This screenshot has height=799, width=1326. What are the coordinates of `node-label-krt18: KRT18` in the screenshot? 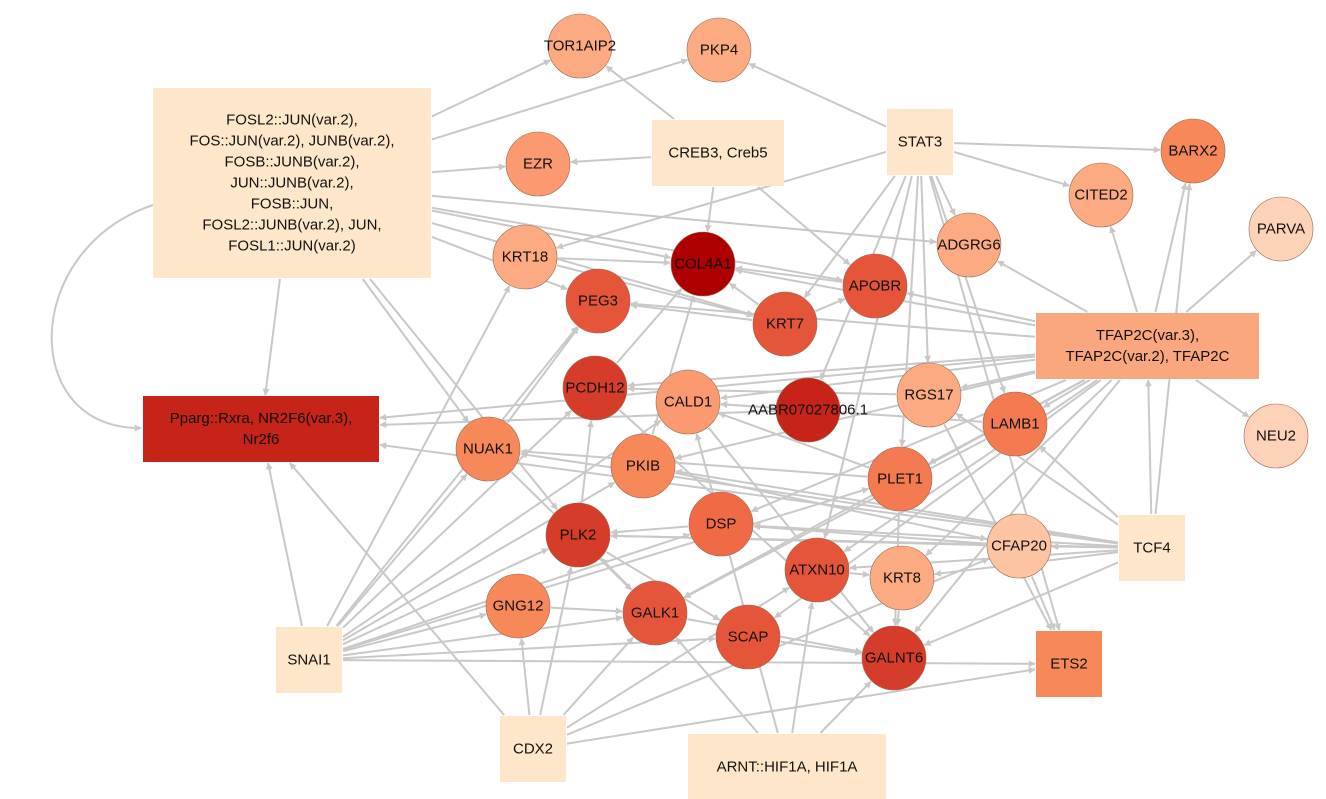 It's located at (525, 257).